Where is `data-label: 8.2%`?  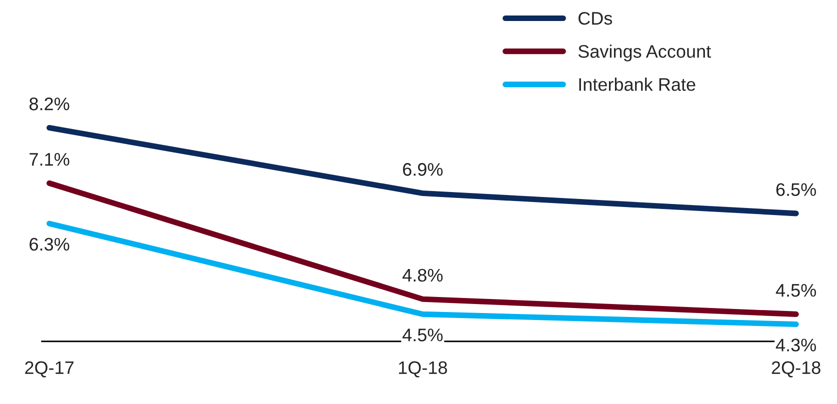
data-label: 8.2% is located at coordinates (50, 104).